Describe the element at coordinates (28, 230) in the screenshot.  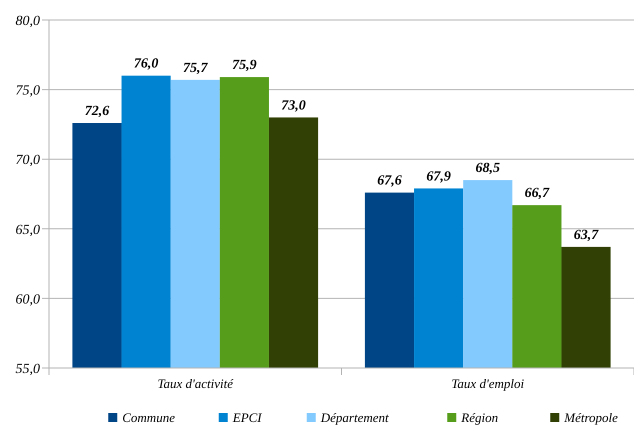
I see `y-tick-label: 65,0` at that location.